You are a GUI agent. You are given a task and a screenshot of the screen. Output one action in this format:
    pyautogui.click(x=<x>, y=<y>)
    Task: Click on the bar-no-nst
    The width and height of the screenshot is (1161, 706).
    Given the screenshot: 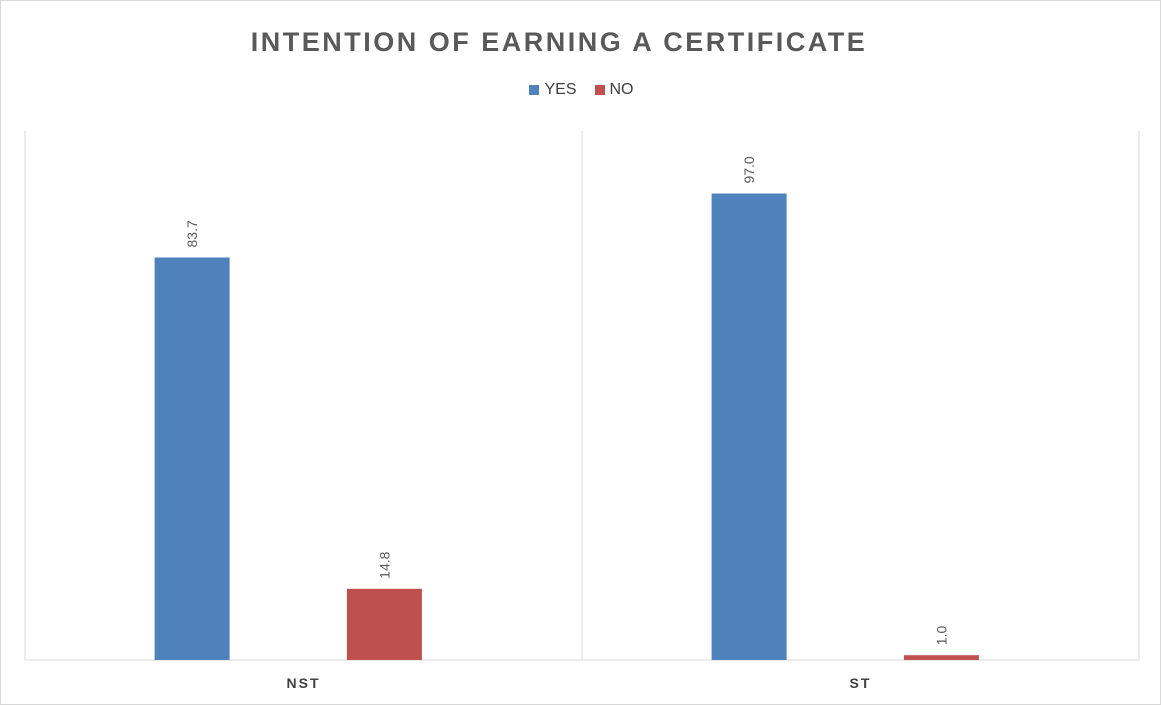 What is the action you would take?
    pyautogui.click(x=384, y=624)
    